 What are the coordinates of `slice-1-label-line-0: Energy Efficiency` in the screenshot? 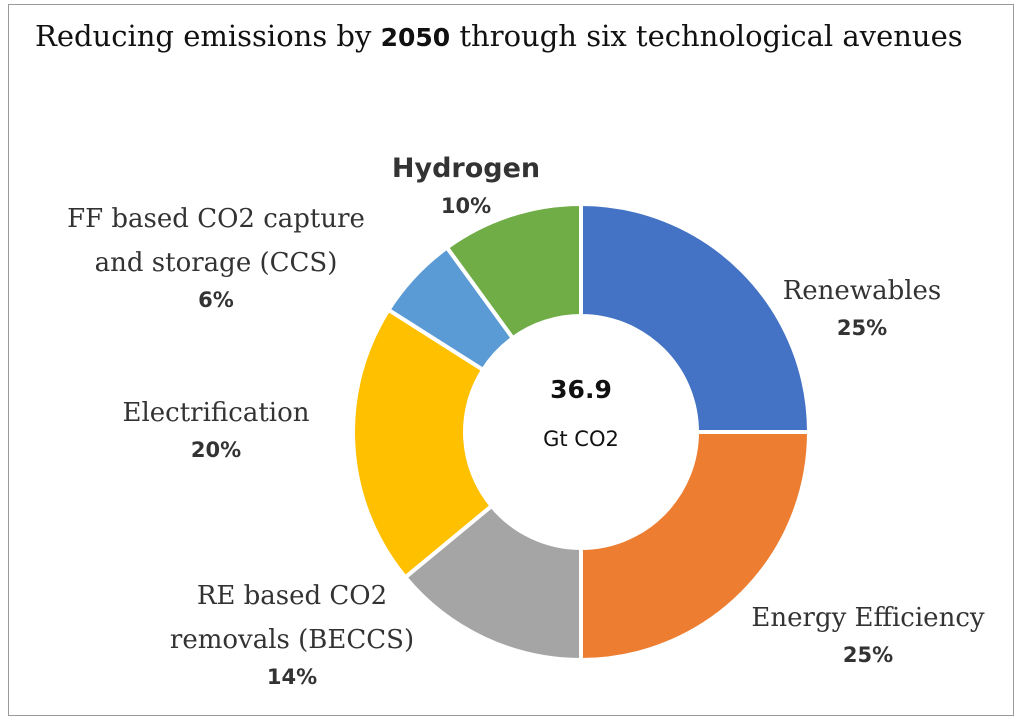 It's located at (867, 618).